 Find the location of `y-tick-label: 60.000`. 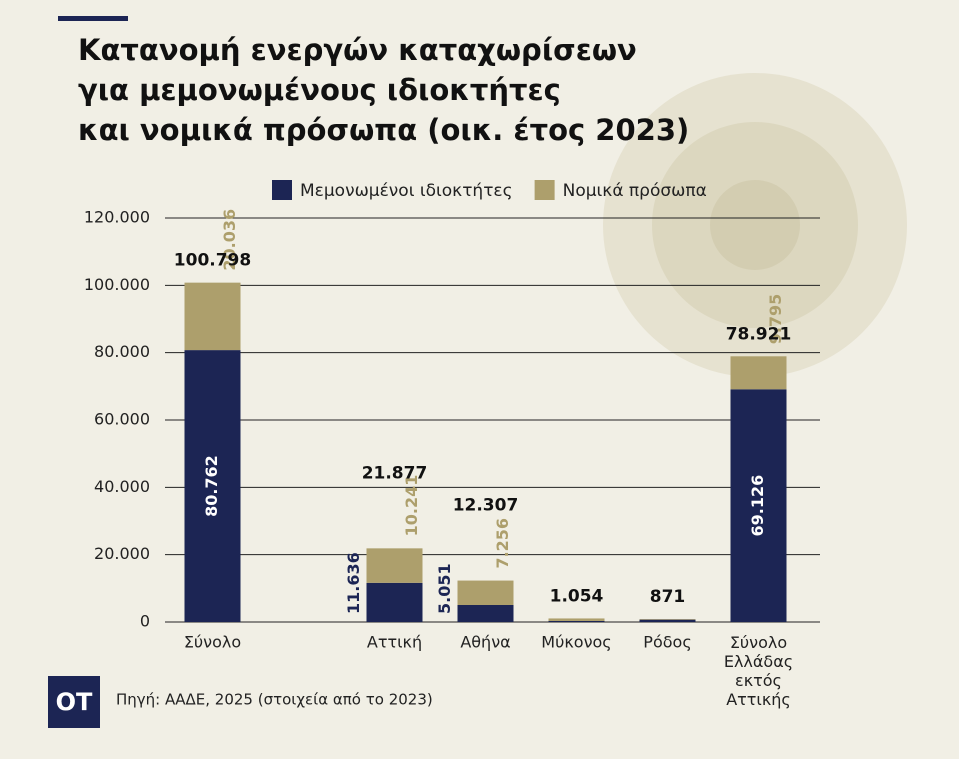

y-tick-label: 60.000 is located at coordinates (122, 419).